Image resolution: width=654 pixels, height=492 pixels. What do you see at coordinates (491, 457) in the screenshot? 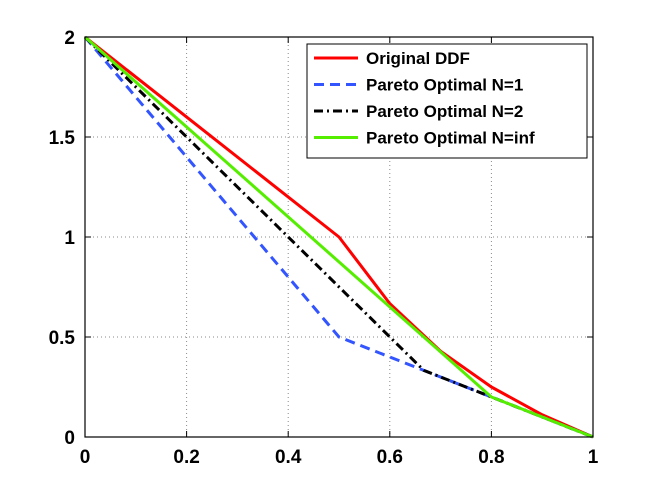
I see `x-tick-label: 0.8` at bounding box center [491, 457].